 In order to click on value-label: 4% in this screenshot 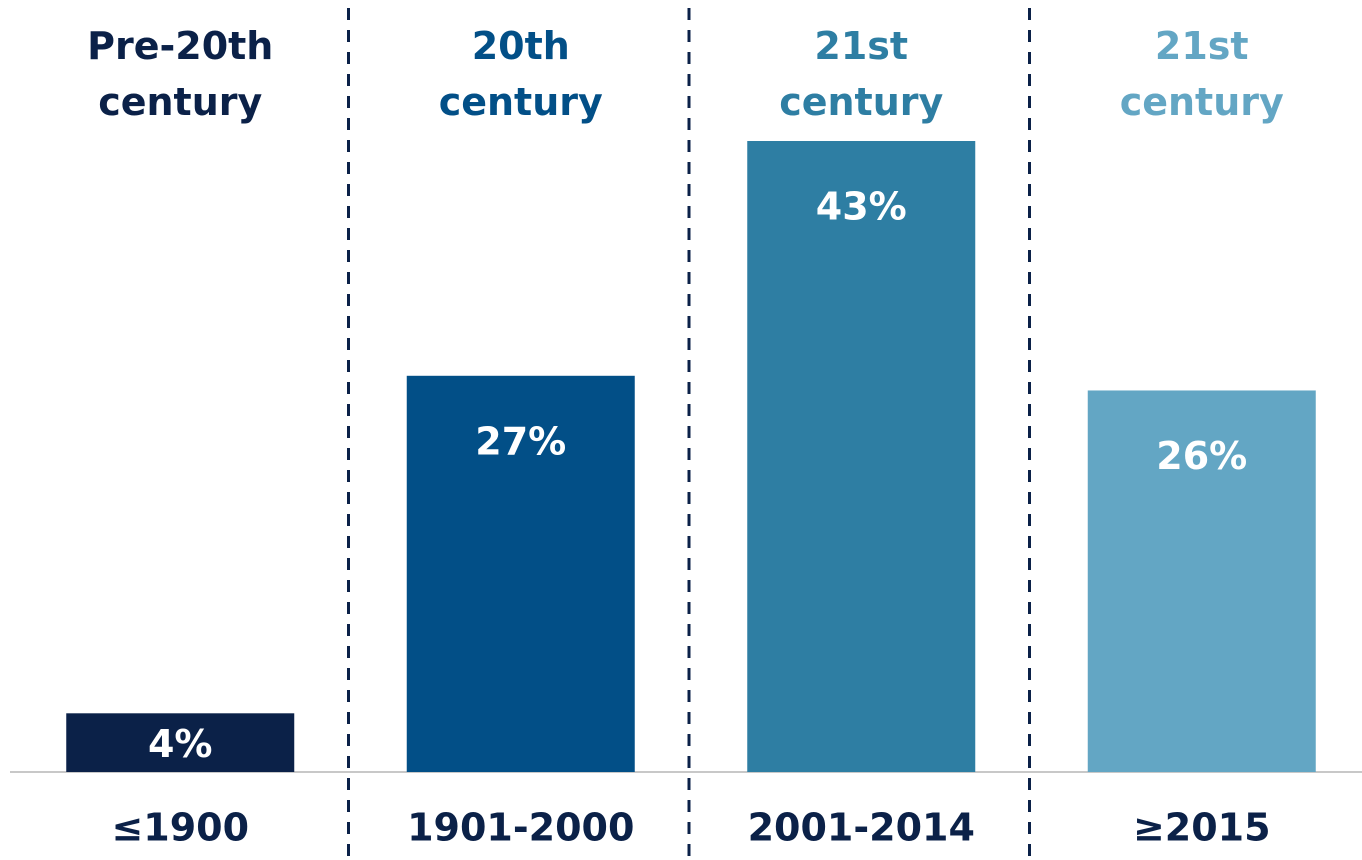, I will do `click(180, 744)`.